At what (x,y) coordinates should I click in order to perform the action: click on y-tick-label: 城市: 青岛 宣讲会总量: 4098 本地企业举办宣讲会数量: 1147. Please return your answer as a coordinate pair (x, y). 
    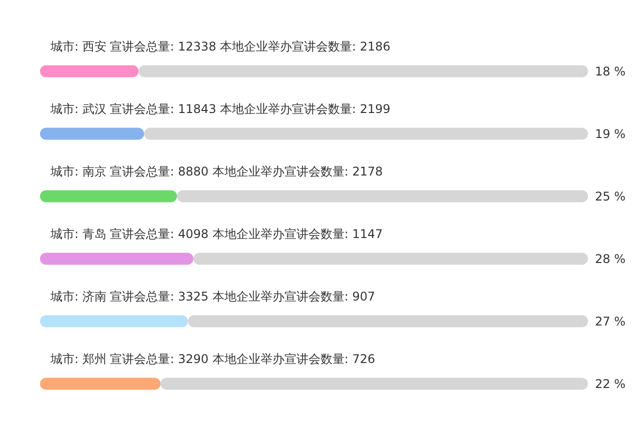
    Looking at the image, I should click on (216, 233).